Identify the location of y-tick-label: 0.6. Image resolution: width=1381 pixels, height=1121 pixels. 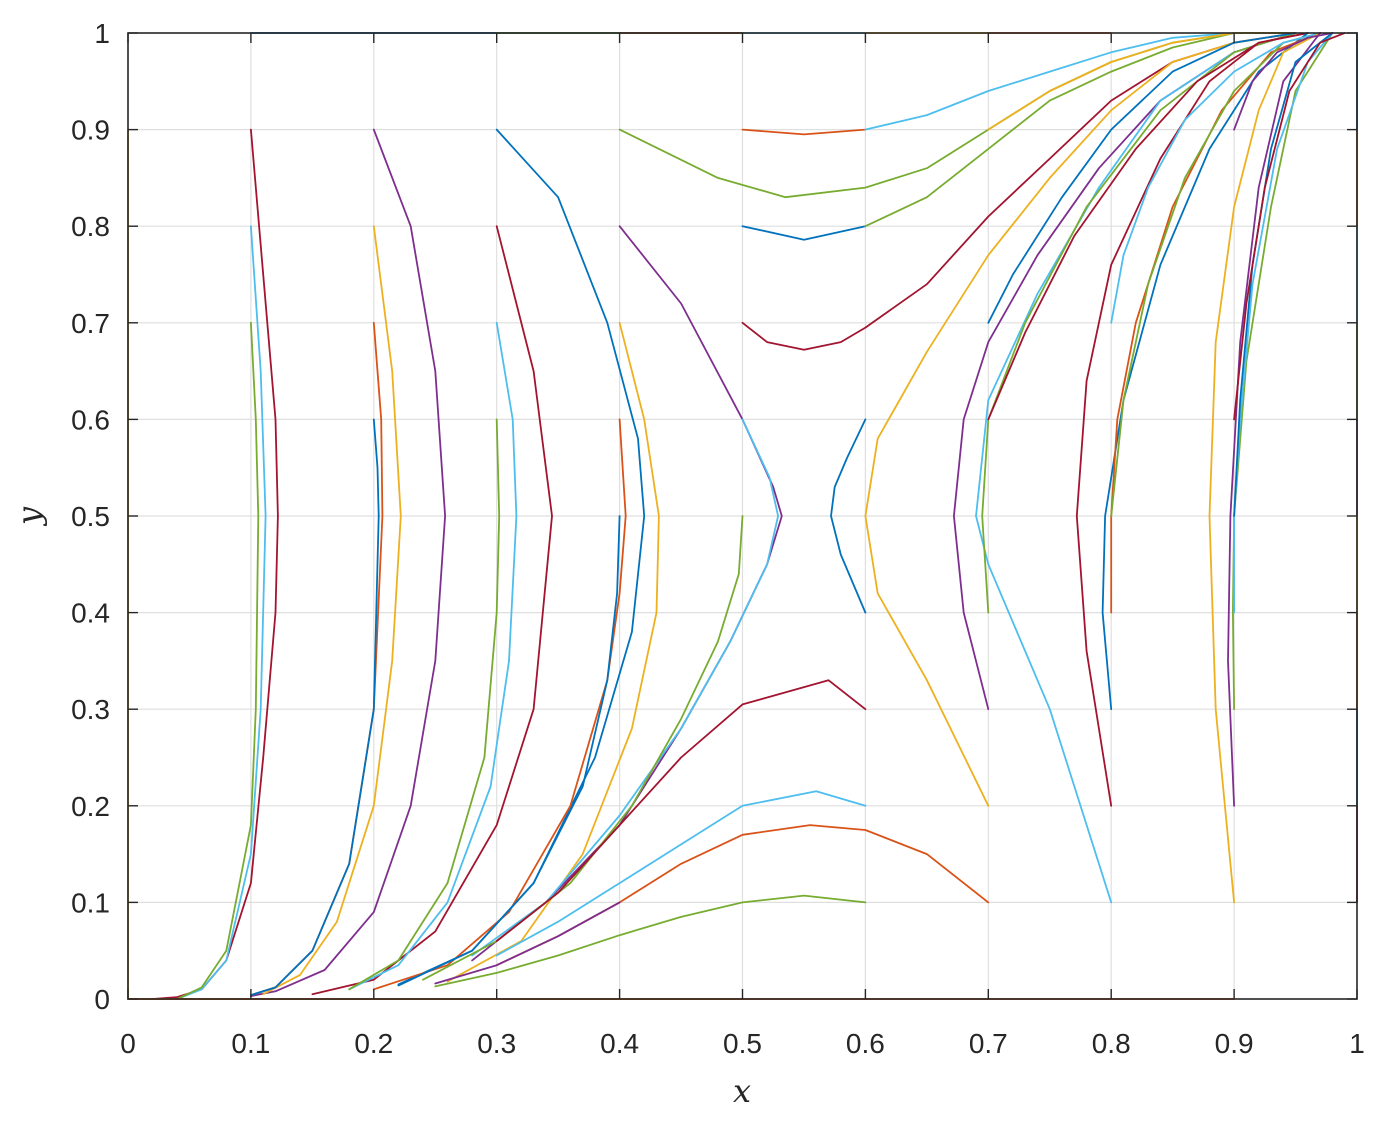
(90, 419).